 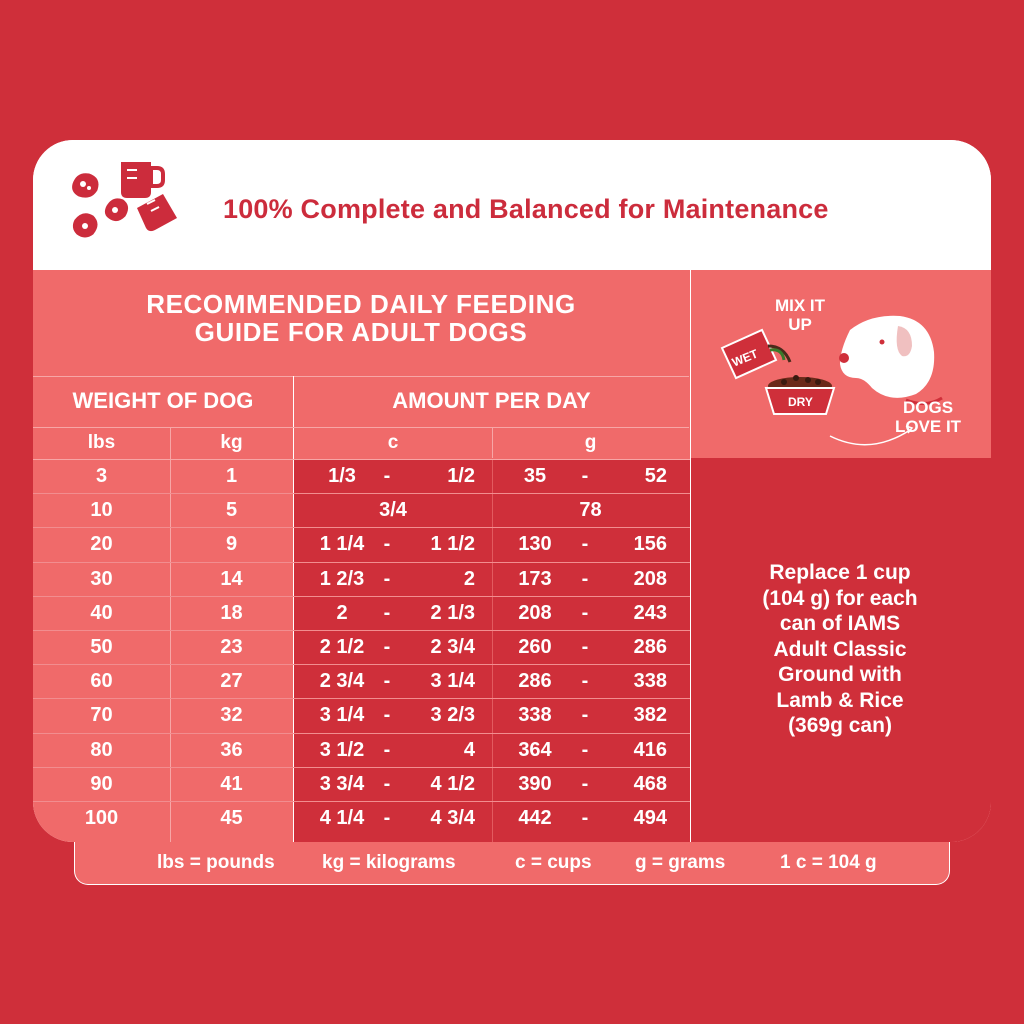 What do you see at coordinates (650, 612) in the screenshot?
I see `cell-grams-to: 243` at bounding box center [650, 612].